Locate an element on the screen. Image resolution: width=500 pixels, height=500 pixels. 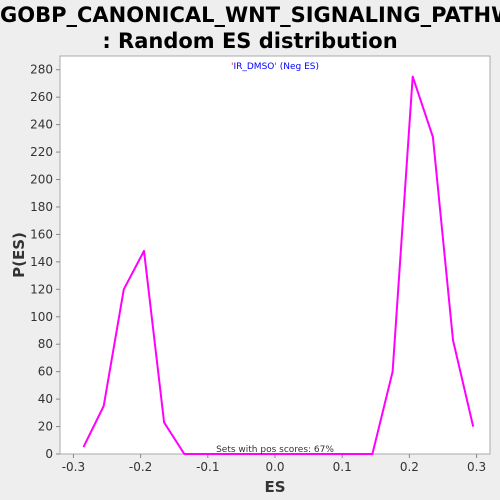
x-tick-label: -0.2 is located at coordinates (140, 467).